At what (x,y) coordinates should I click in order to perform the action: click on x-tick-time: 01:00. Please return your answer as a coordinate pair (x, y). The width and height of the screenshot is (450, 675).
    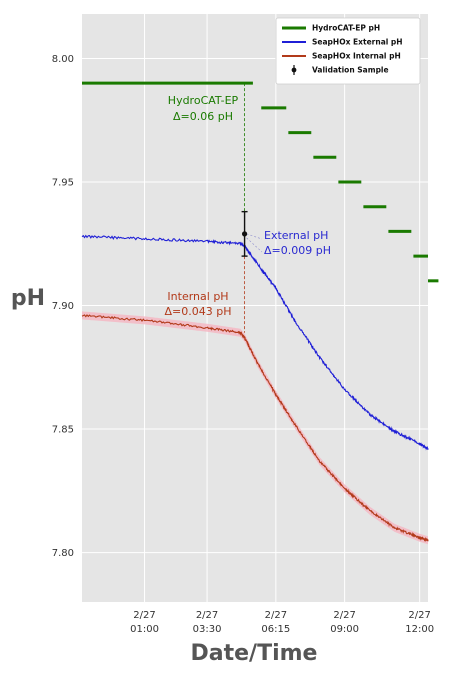
    Looking at the image, I should click on (144, 629).